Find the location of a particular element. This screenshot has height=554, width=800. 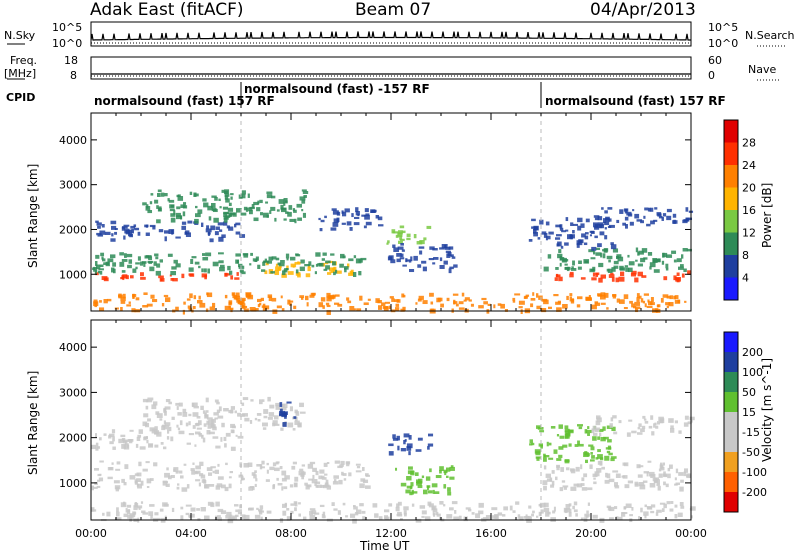

power-colorbar-tick-label: 4 is located at coordinates (745, 278).